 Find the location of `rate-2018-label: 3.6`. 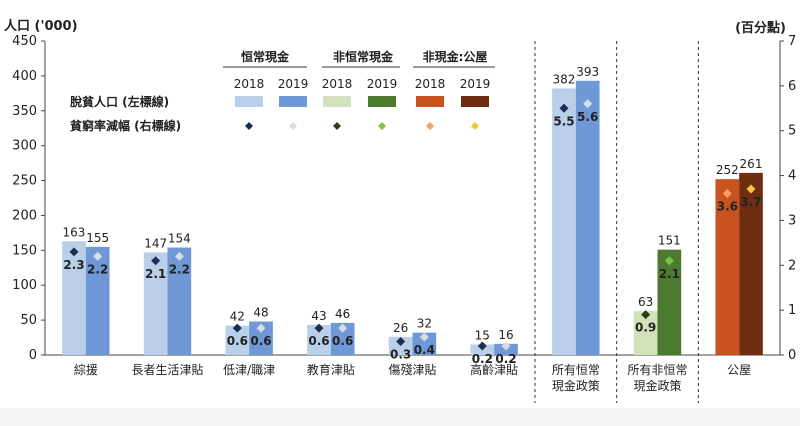

rate-2018-label: 3.6 is located at coordinates (727, 207).